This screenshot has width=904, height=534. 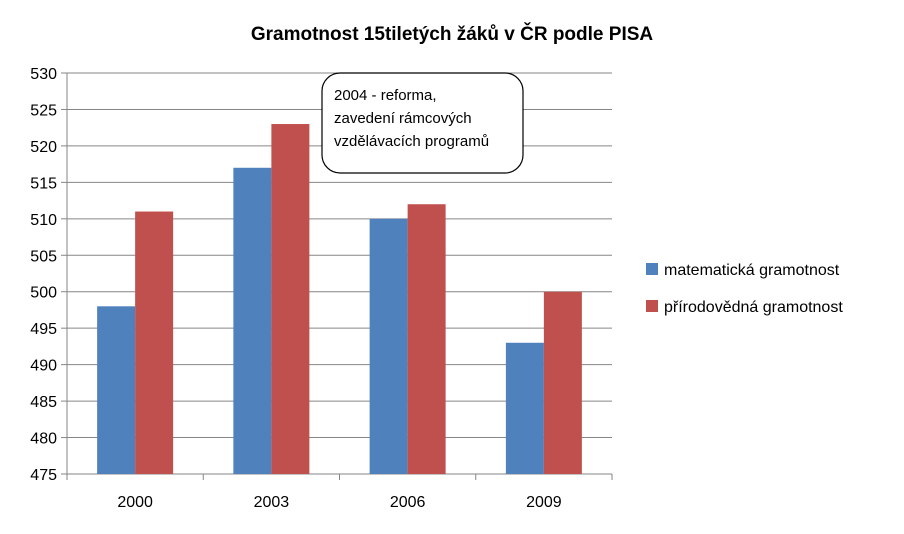 I want to click on legend-label: matematická gramotnost, so click(x=752, y=270).